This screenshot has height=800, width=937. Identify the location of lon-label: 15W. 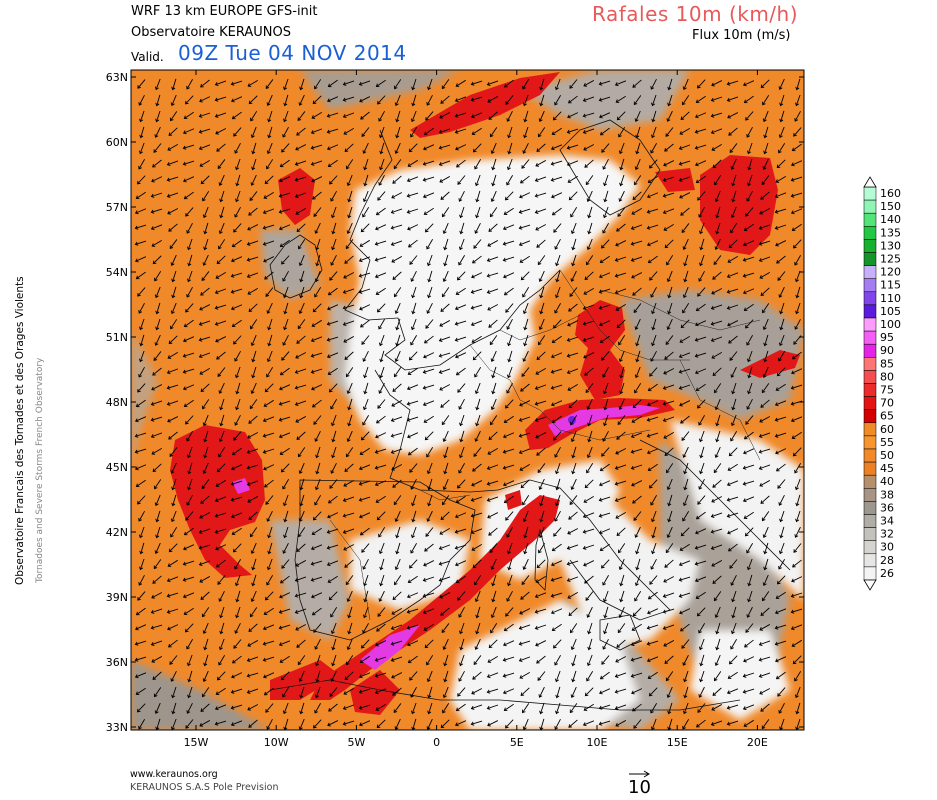
(196, 742).